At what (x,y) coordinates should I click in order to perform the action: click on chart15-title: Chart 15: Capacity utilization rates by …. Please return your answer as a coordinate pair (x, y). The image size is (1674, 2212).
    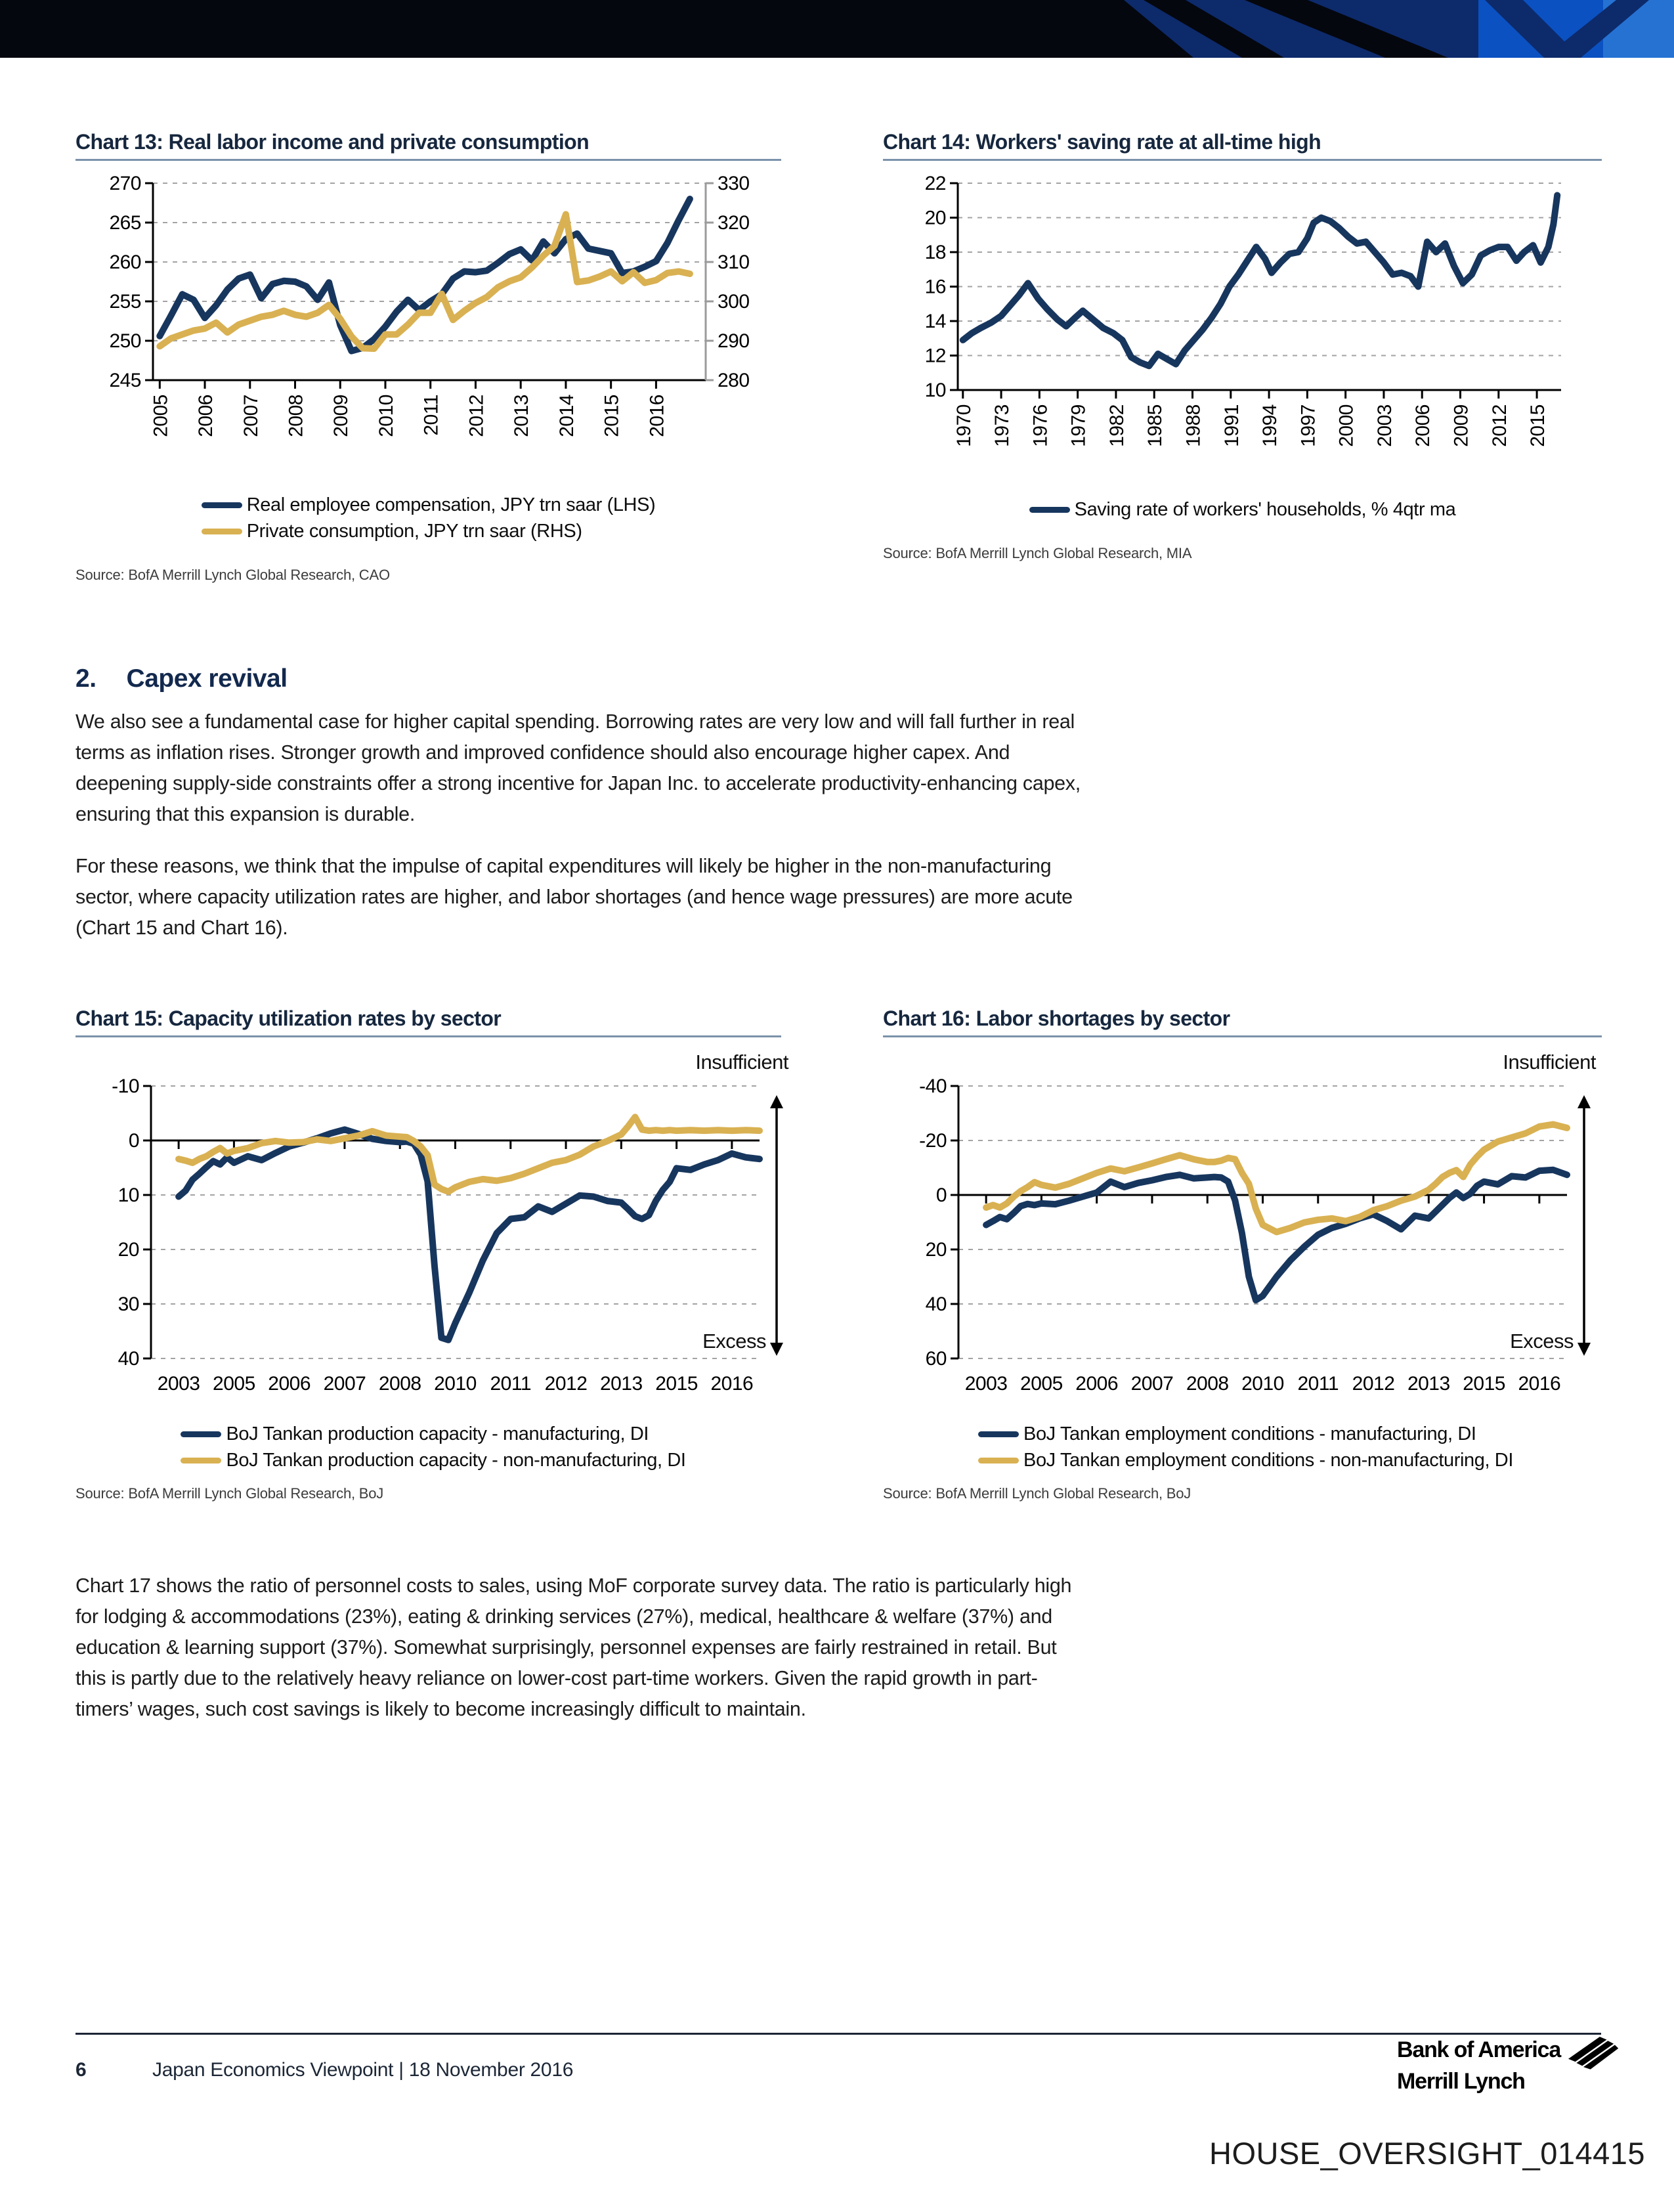
    Looking at the image, I should click on (428, 1022).